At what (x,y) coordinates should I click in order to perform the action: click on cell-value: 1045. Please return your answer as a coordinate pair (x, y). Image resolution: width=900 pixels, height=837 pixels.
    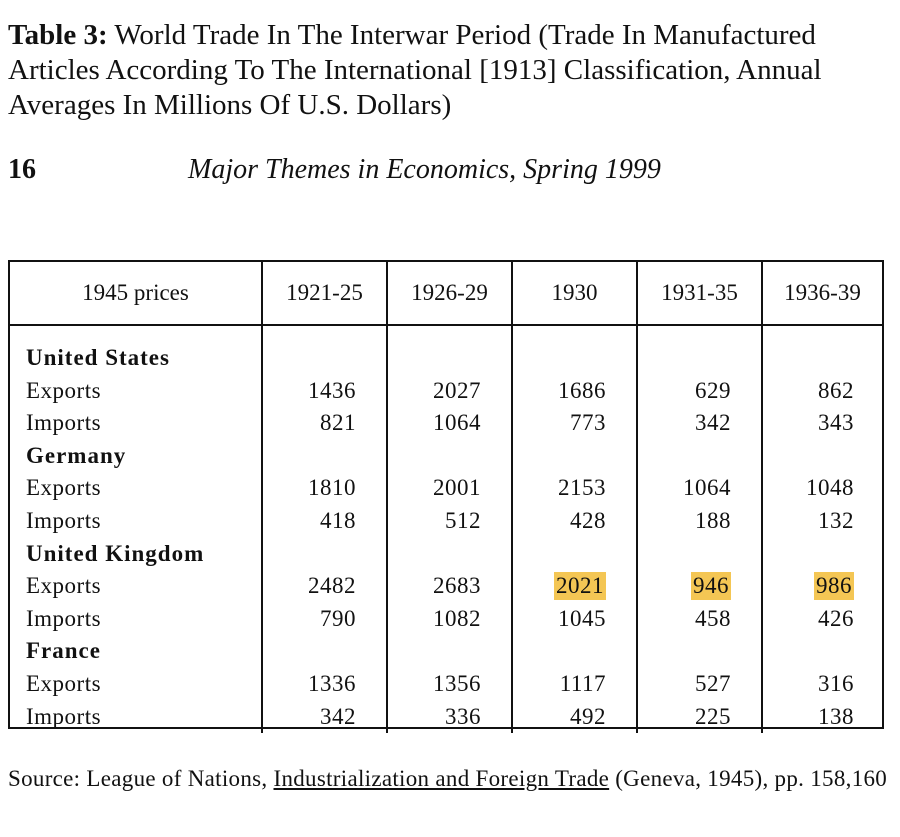
    Looking at the image, I should click on (582, 618).